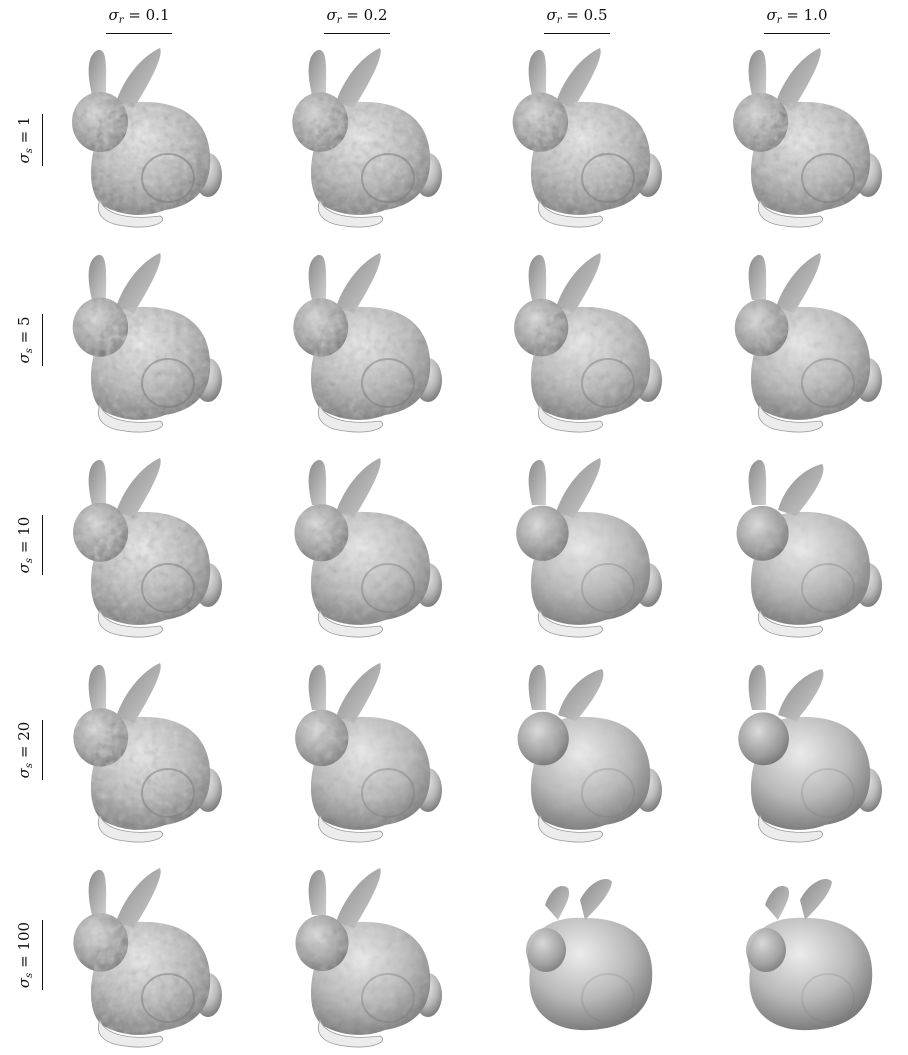 Image resolution: width=908 pixels, height=1055 pixels. I want to click on row-header-sigma-s-1: σs = 1, so click(28, 140).